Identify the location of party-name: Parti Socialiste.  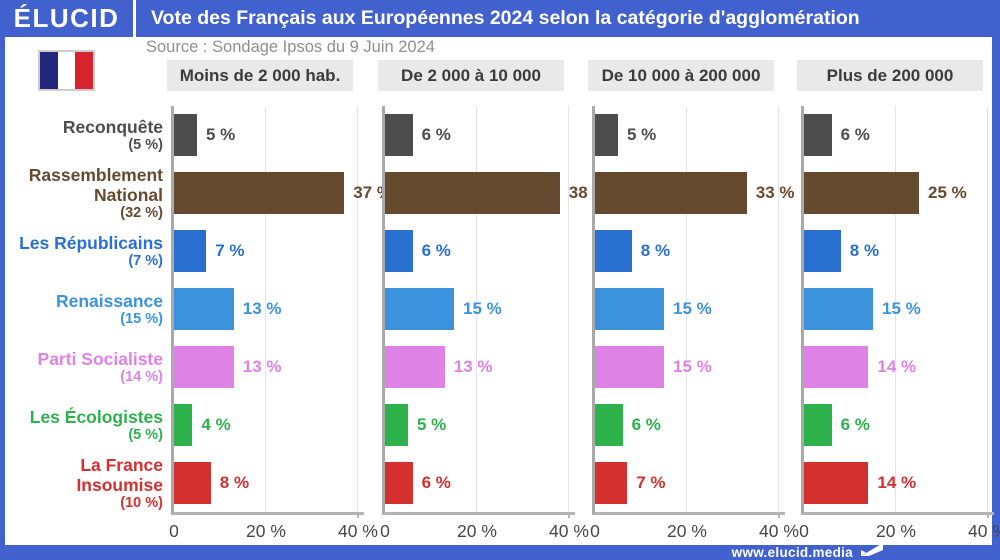
(100, 358).